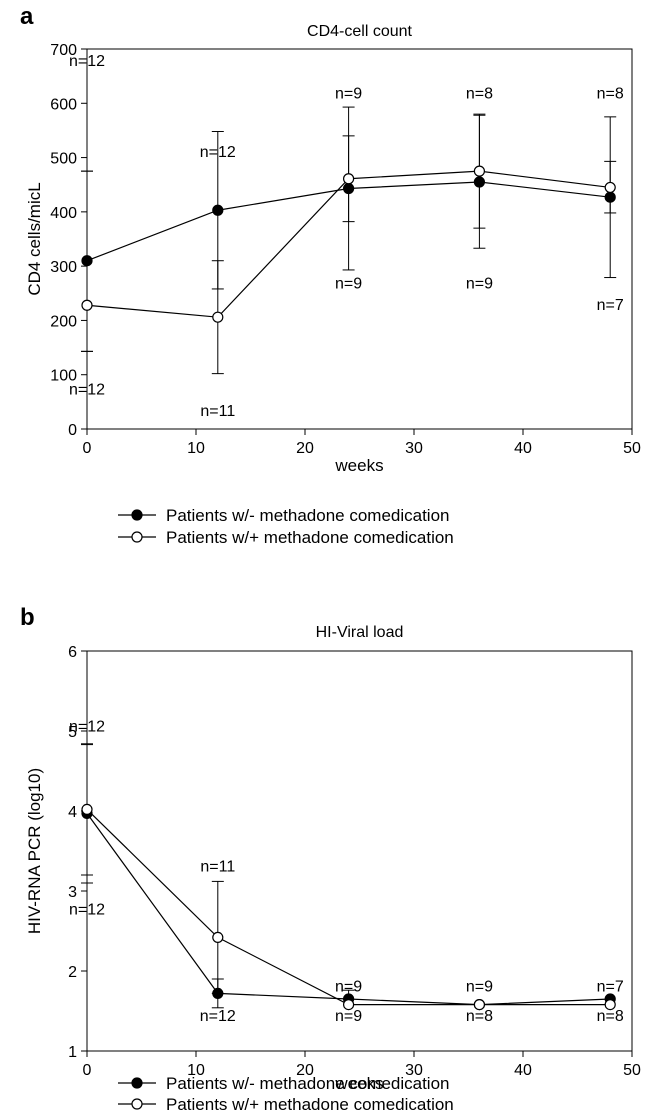  I want to click on y-tick-label: 300, so click(63, 267).